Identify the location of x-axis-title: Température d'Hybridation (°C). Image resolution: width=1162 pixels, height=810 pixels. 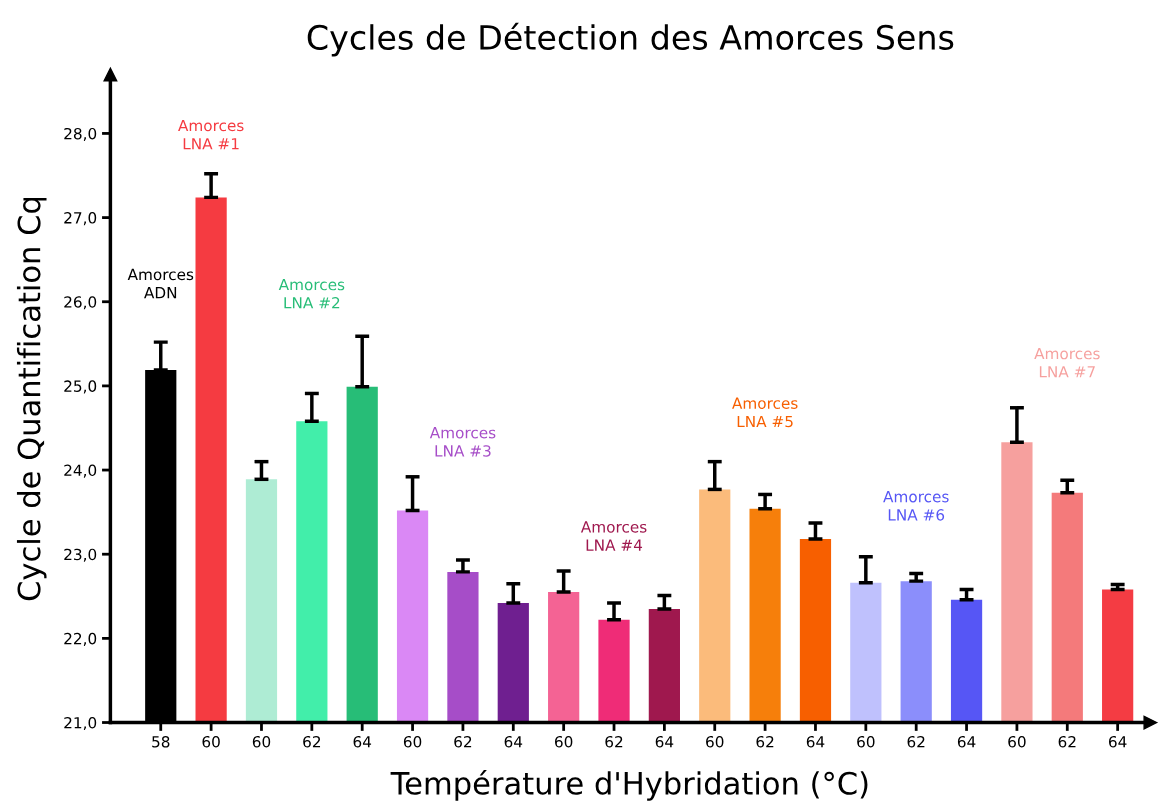
(629, 785).